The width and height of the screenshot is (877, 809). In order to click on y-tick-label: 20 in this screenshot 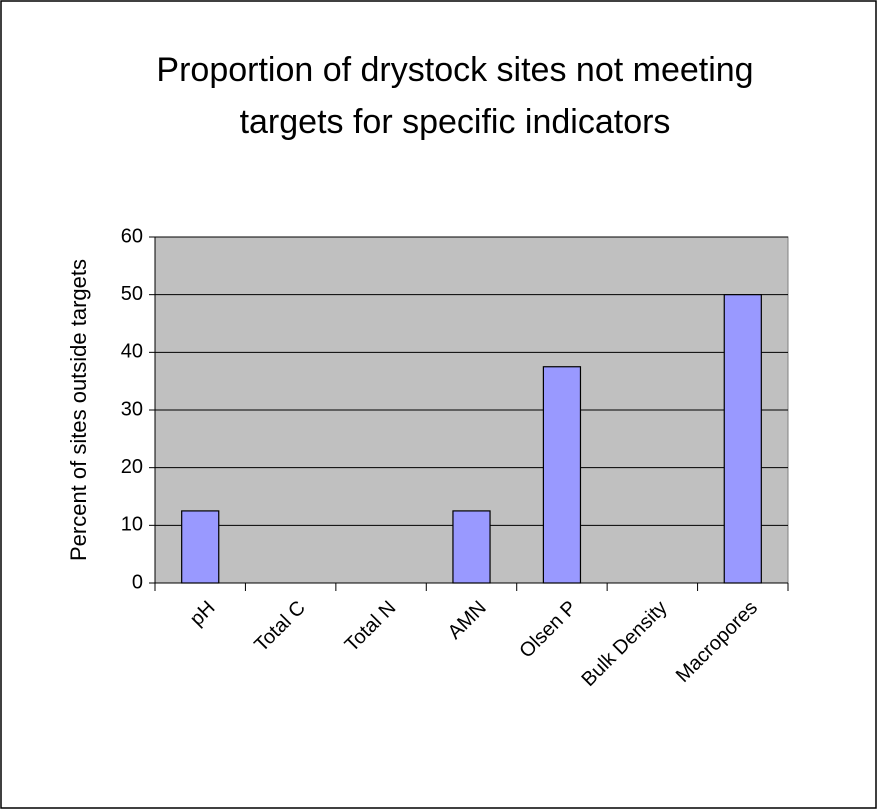, I will do `click(132, 467)`.